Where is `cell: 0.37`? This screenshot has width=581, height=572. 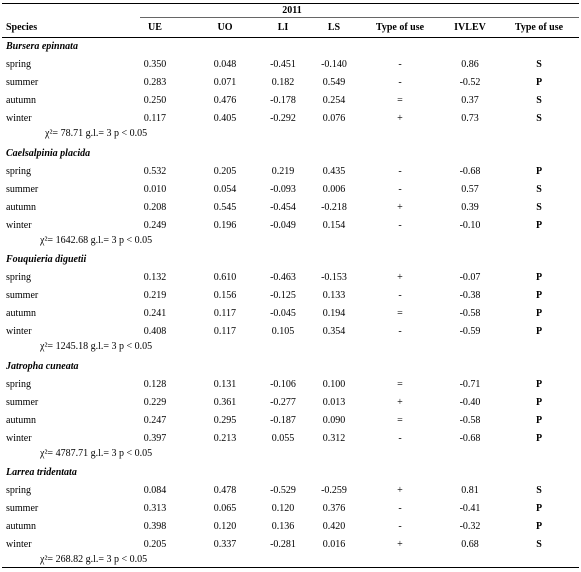 cell: 0.37 is located at coordinates (470, 100).